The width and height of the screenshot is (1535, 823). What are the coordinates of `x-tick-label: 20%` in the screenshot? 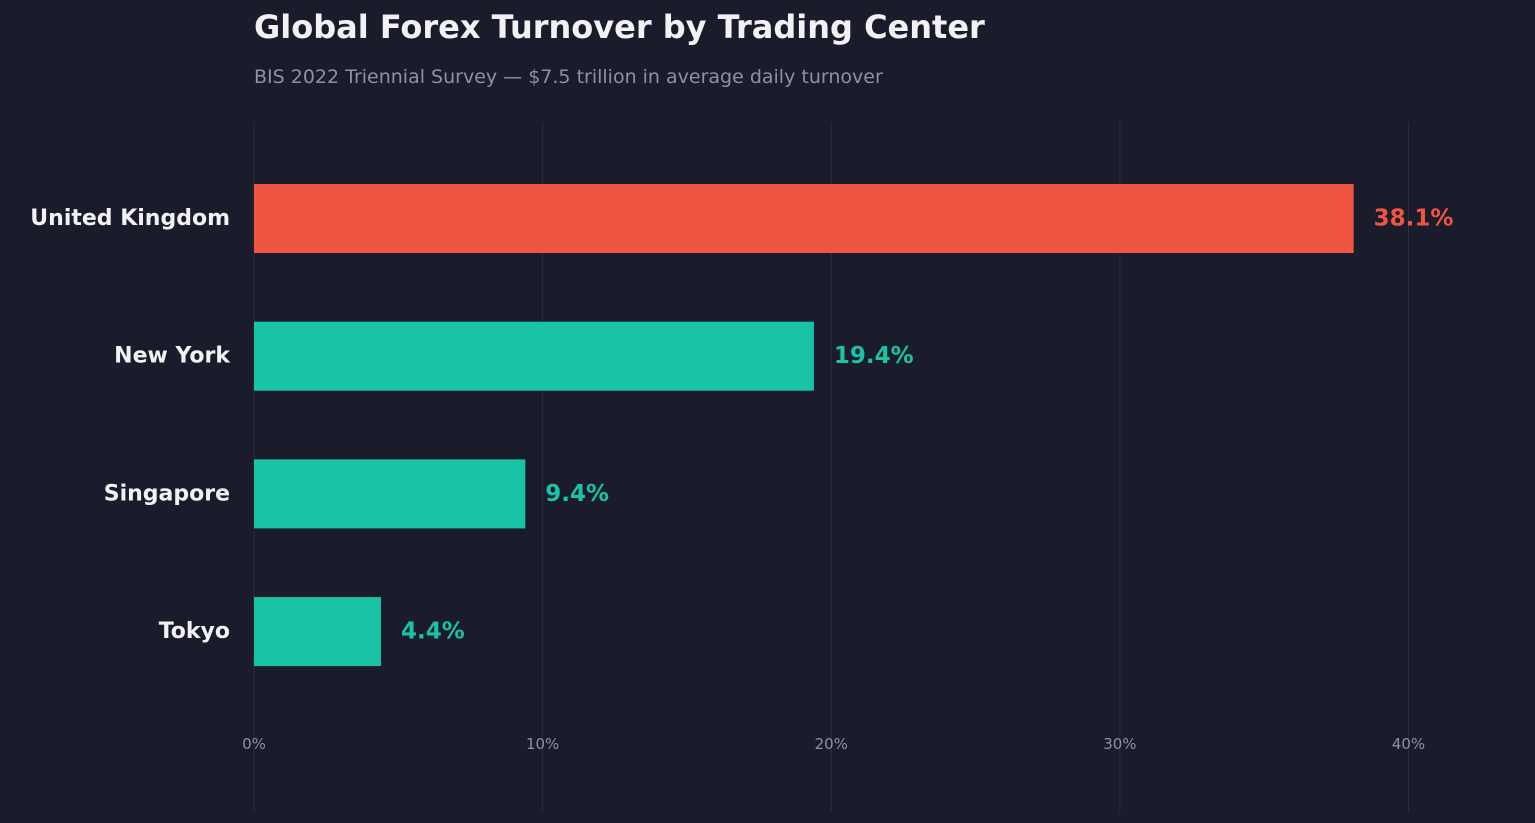 It's located at (831, 744).